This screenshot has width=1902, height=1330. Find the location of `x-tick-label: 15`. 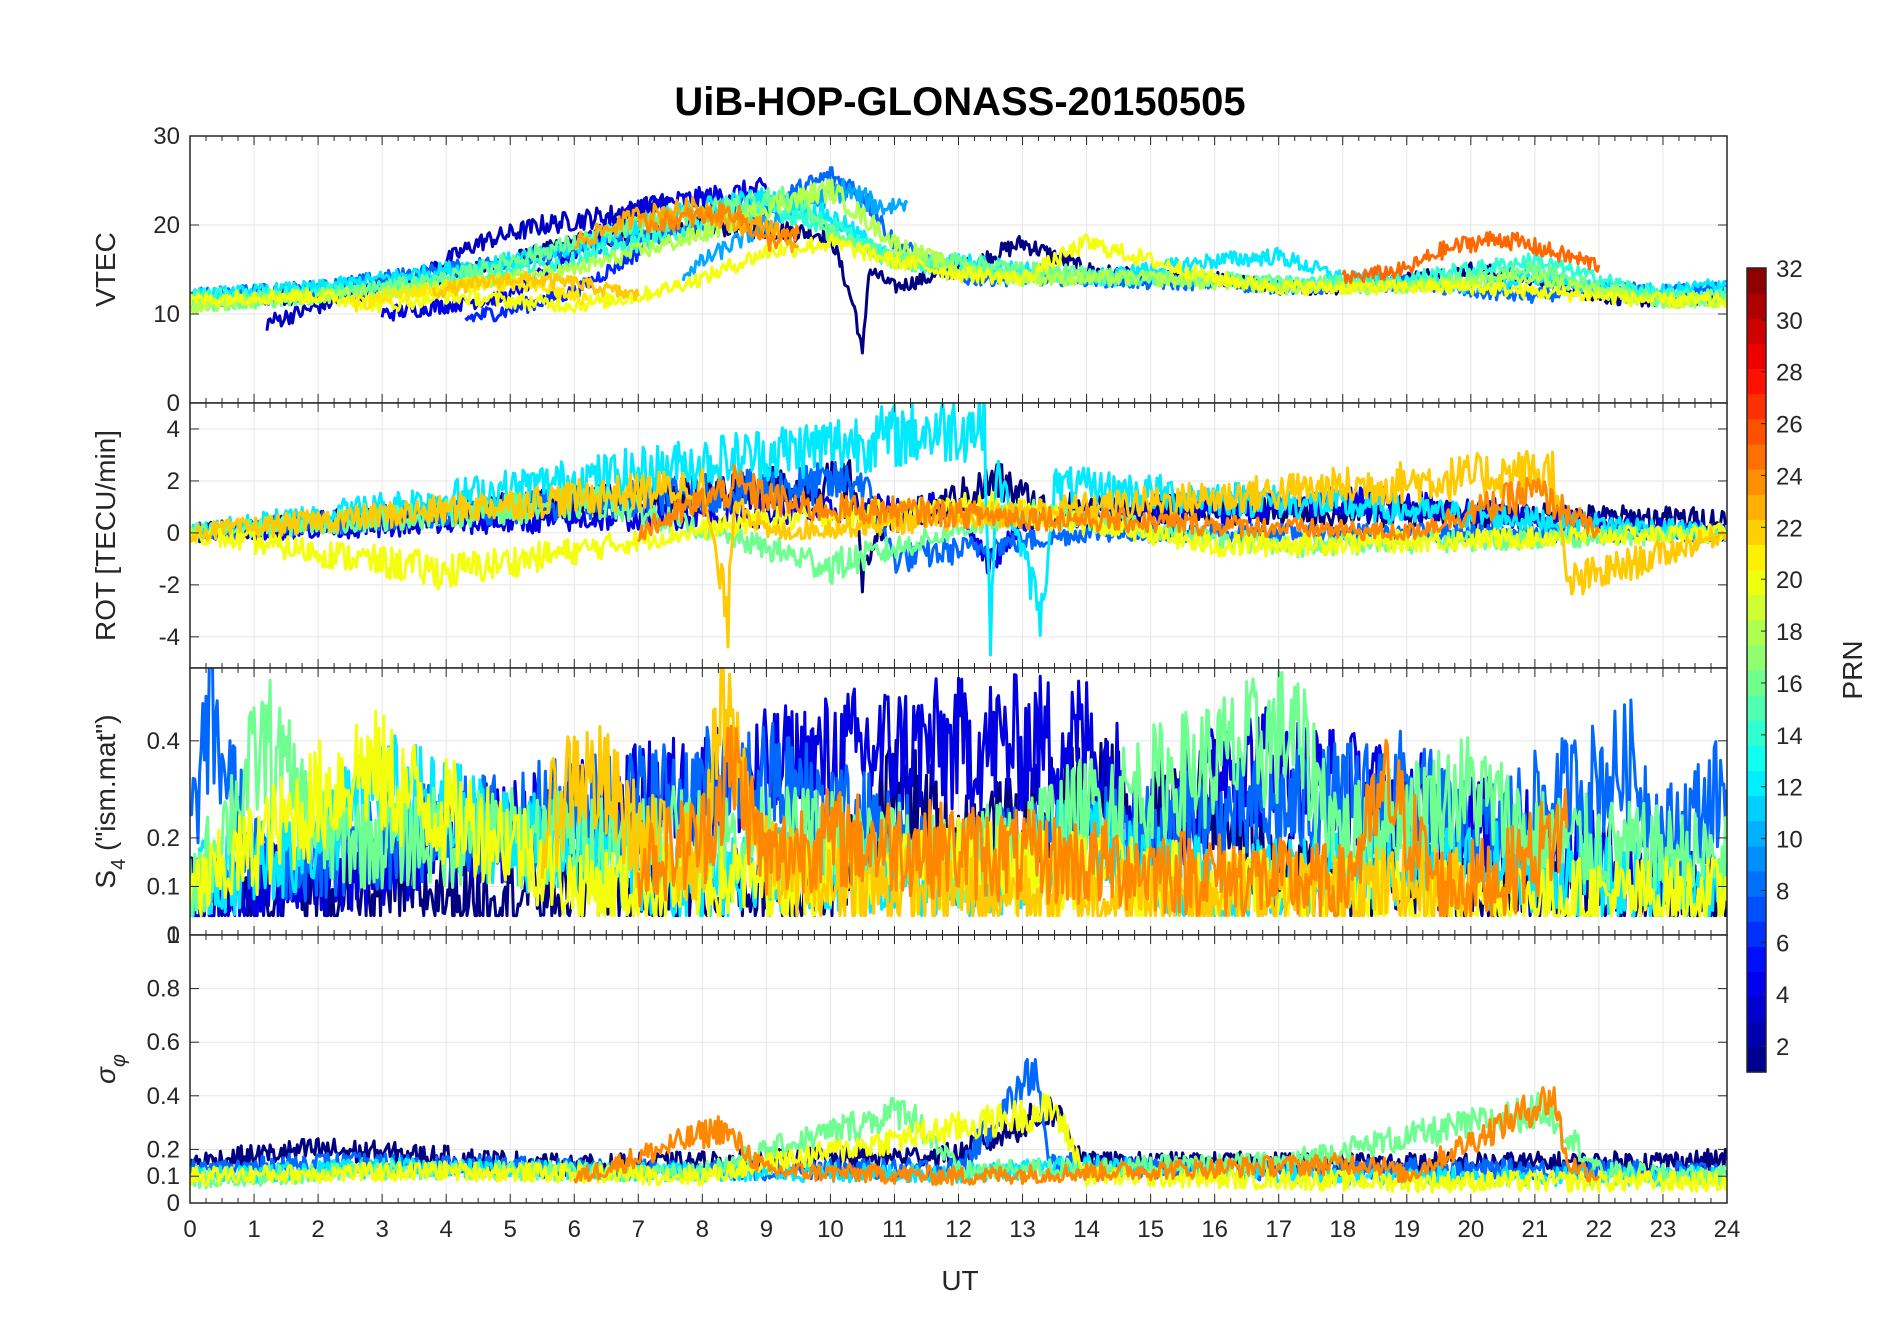

x-tick-label: 15 is located at coordinates (1150, 1229).